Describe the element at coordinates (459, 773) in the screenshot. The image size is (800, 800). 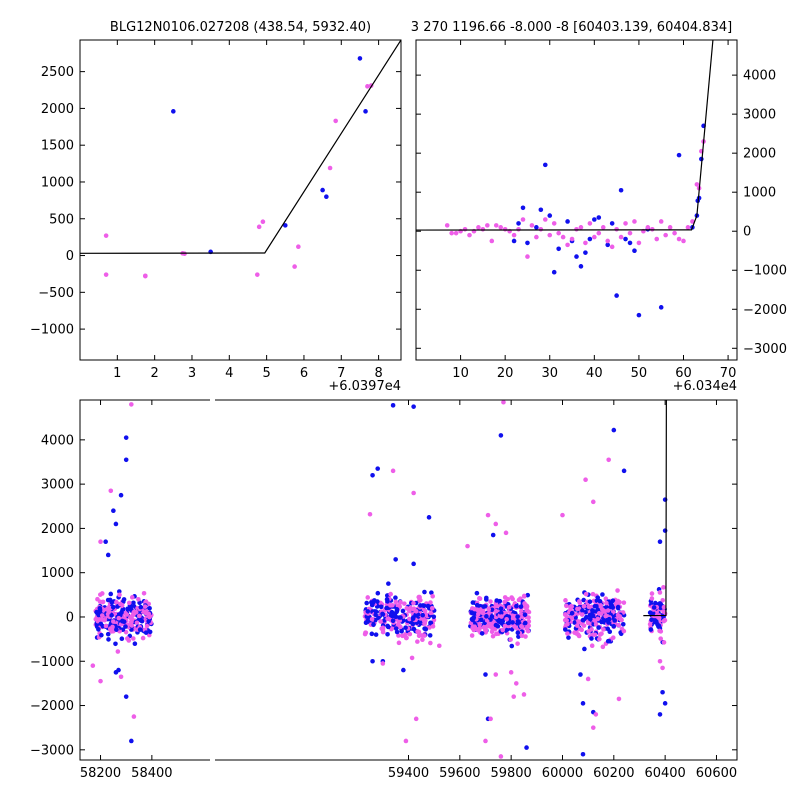
I see `x-tick-label: 59600` at that location.